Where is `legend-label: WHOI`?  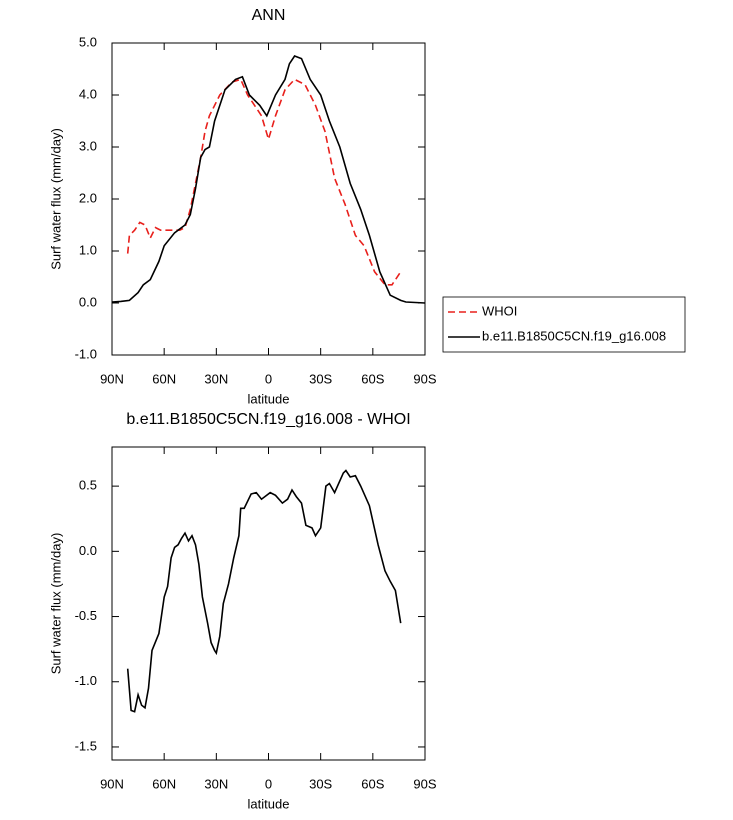
legend-label: WHOI is located at coordinates (499, 310).